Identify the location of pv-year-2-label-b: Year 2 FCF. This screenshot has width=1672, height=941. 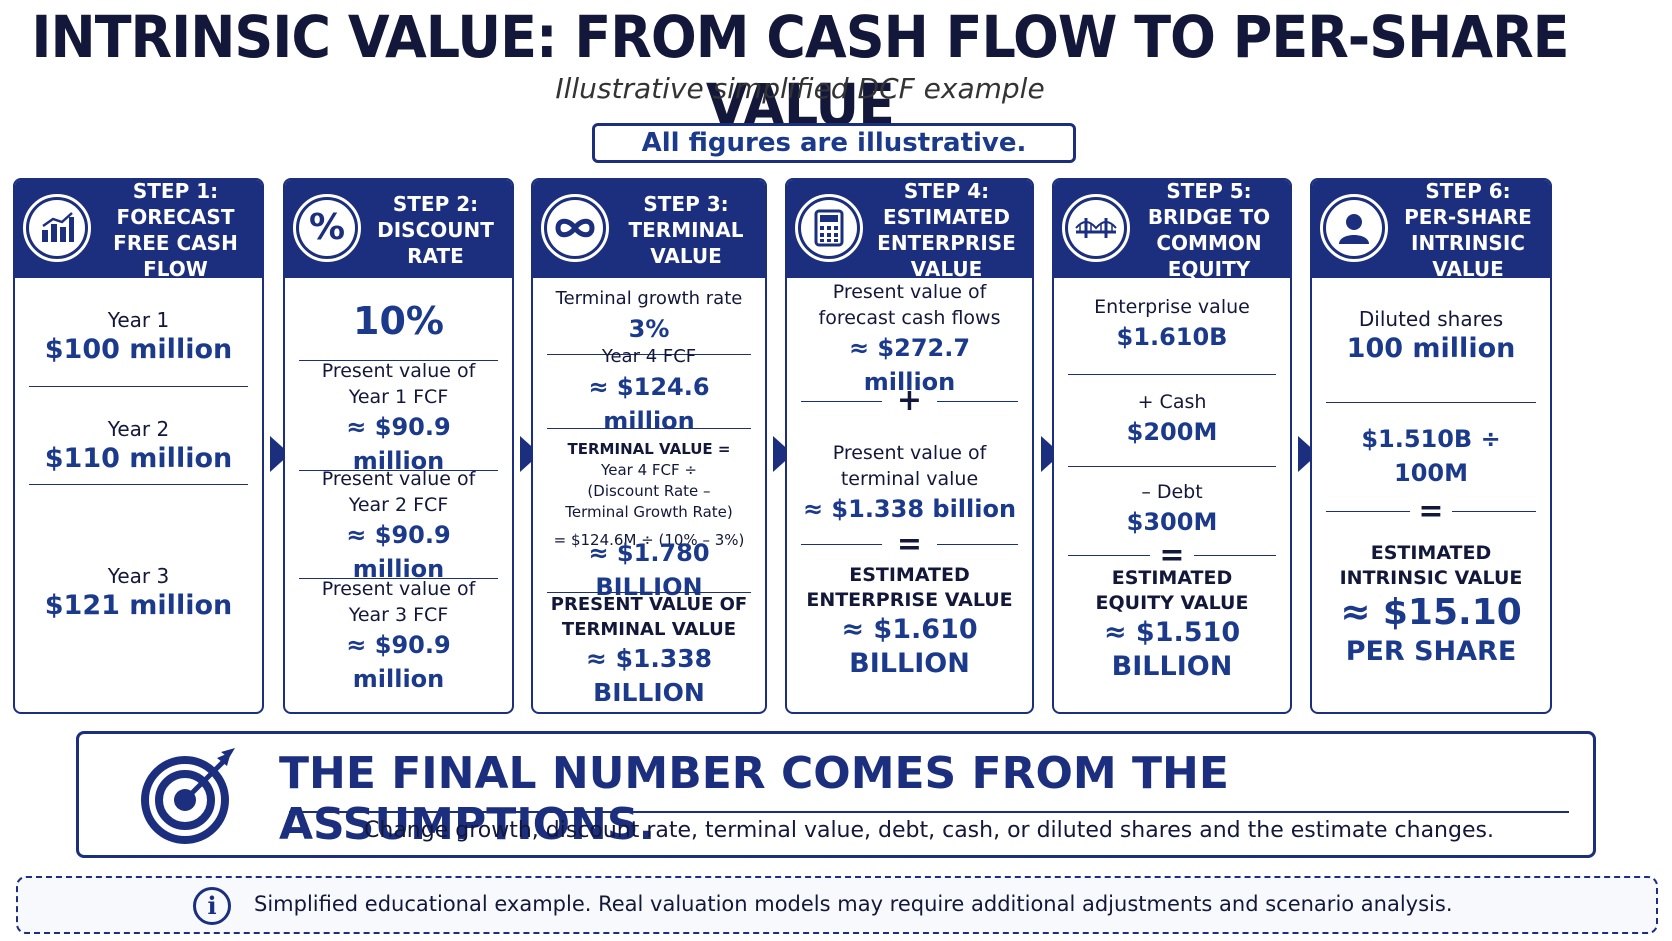
(398, 505).